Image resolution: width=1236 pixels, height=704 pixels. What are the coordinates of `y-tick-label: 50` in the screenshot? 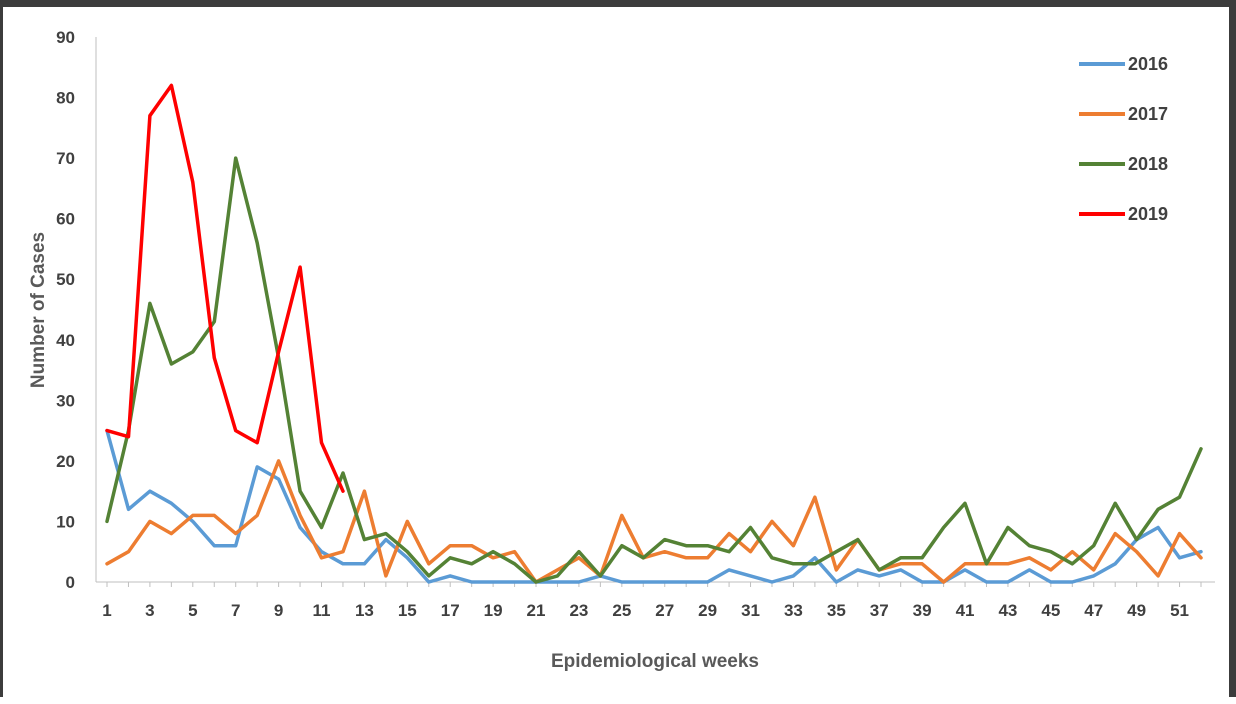 It's located at (65, 279).